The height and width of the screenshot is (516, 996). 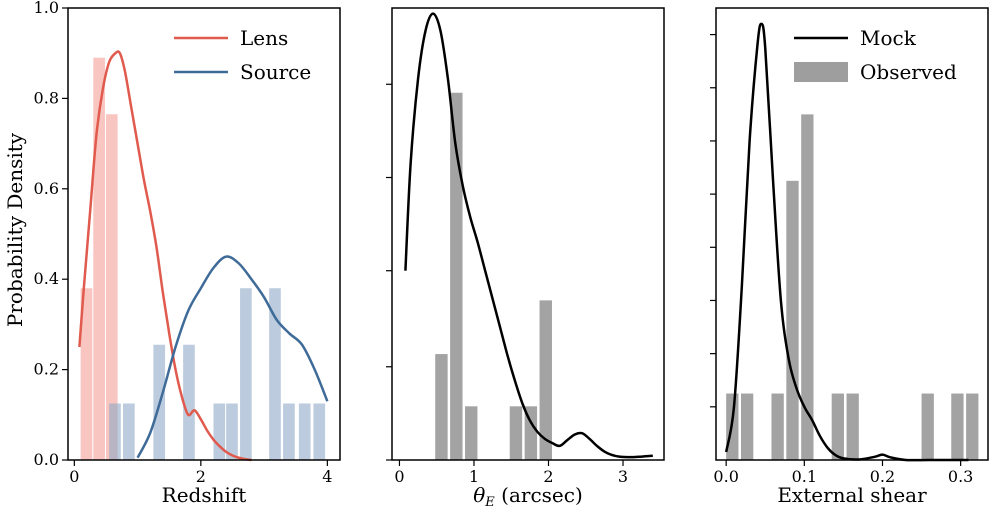 I want to click on legend: Mock Observed, so click(x=875, y=55).